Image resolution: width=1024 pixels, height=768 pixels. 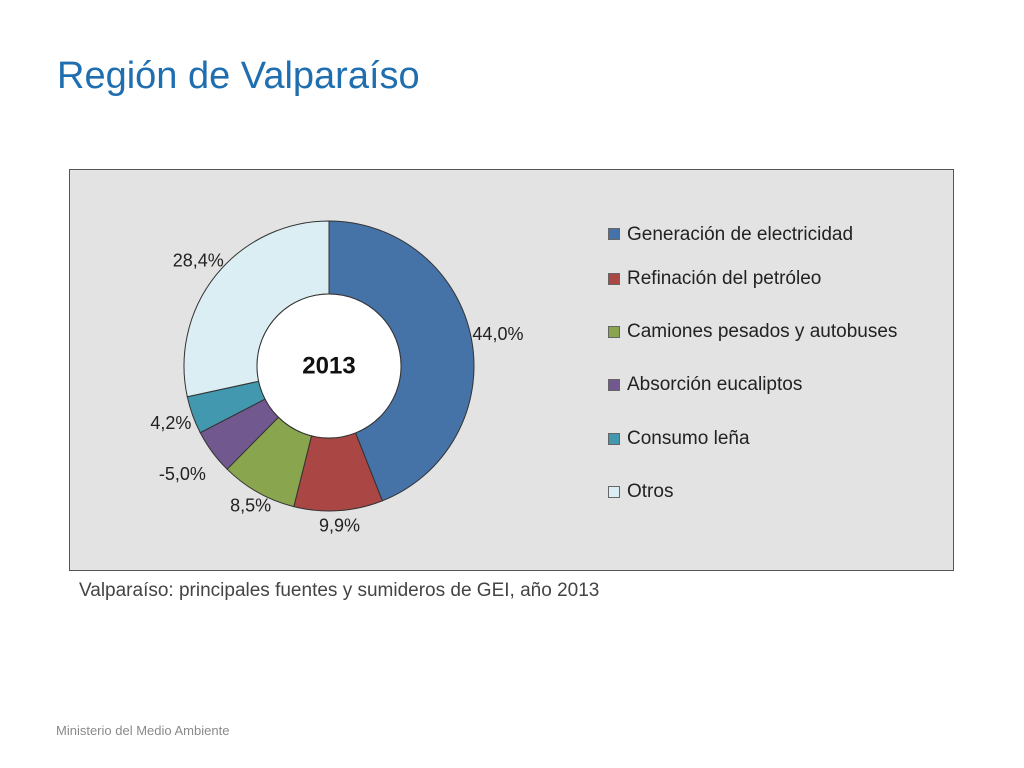 What do you see at coordinates (143, 730) in the screenshot?
I see `footer-text: Ministerio del Medio Ambiente` at bounding box center [143, 730].